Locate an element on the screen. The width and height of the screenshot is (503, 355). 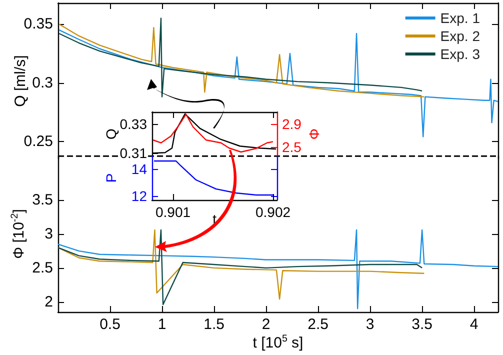
y2-axis-title: Φ is located at coordinates (314, 134).